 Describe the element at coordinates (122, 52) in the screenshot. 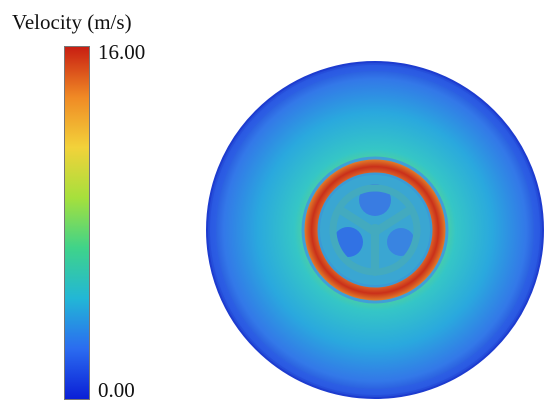

I see `colorbar-max-label: 16.00` at that location.